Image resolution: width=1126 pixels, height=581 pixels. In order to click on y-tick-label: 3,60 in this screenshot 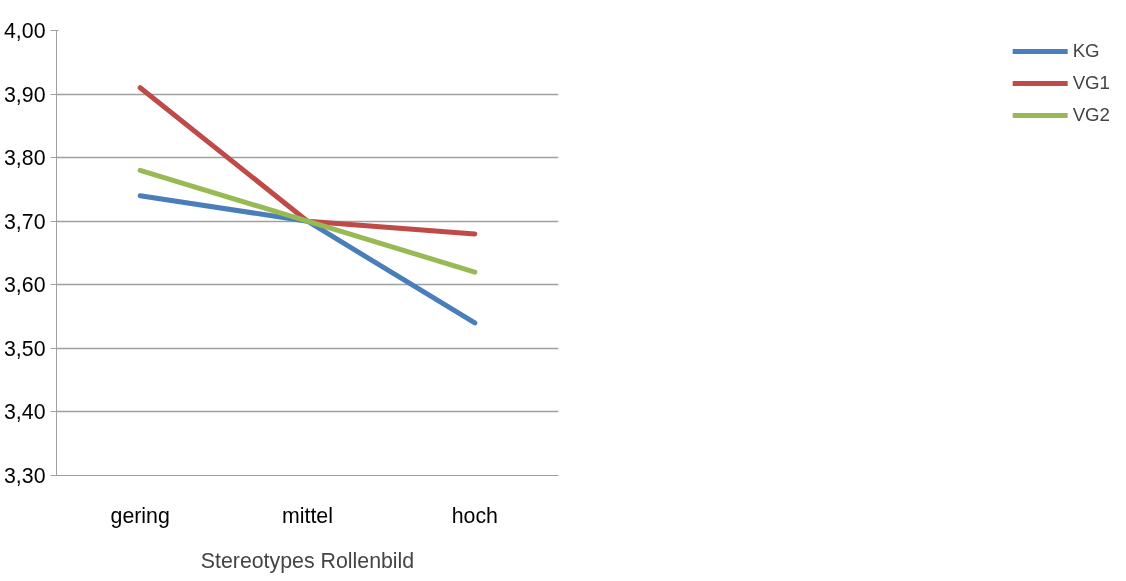, I will do `click(24, 285)`.